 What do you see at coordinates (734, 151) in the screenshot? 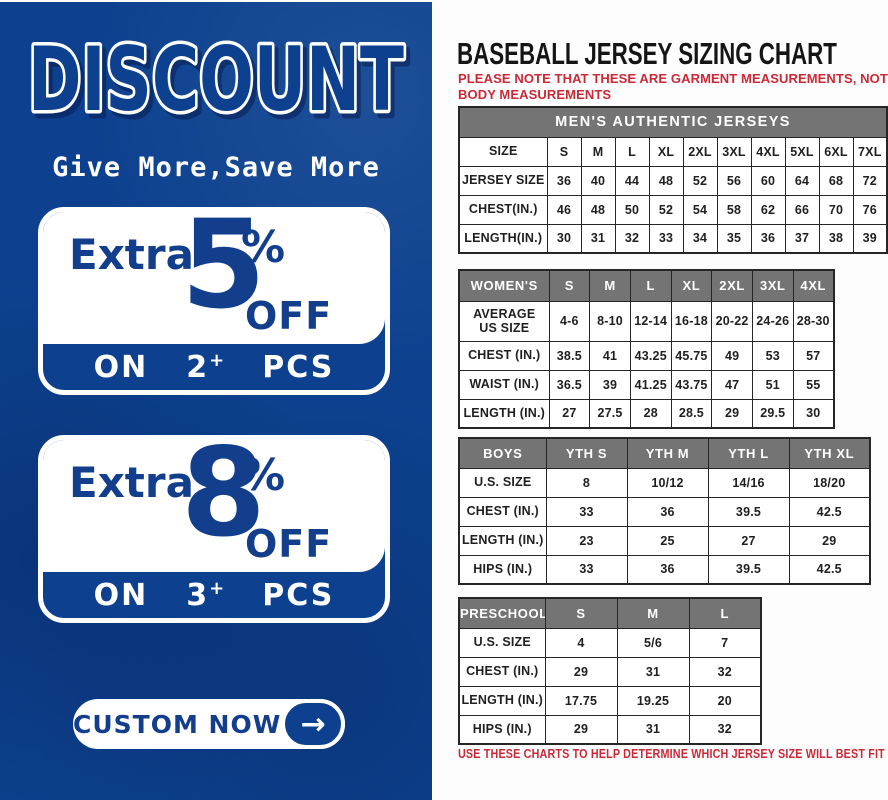
I see `value-cell: 3XL` at bounding box center [734, 151].